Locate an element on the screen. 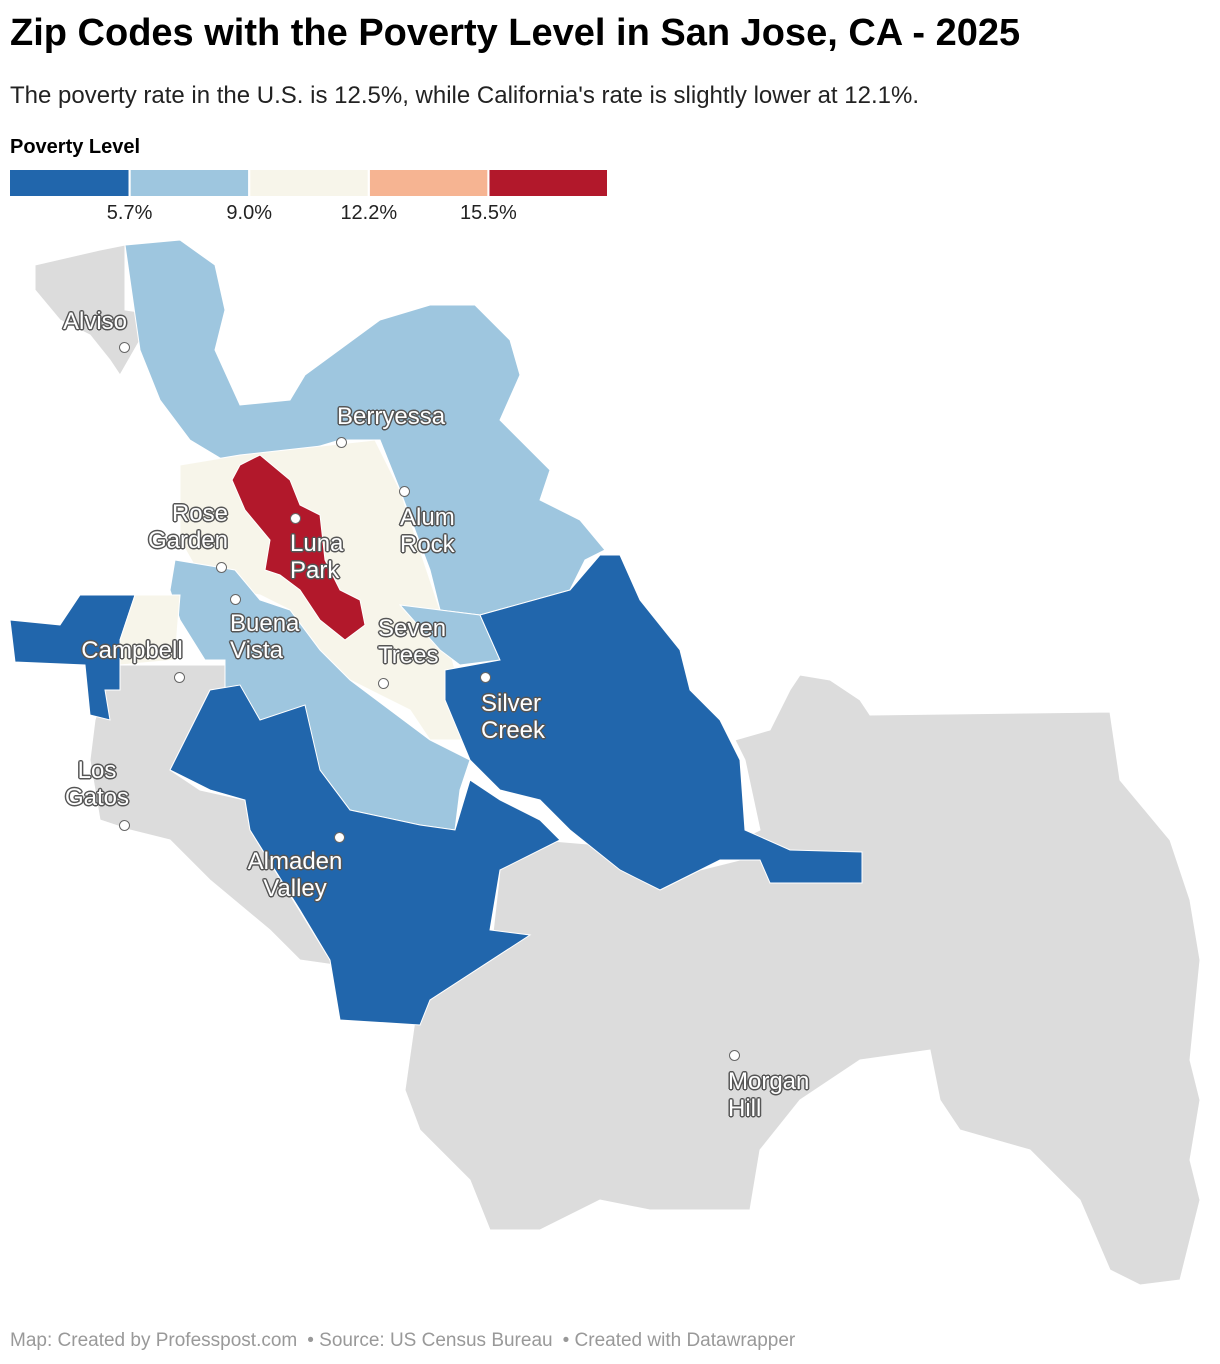 The image size is (1220, 1364). place-label: Buena Vista is located at coordinates (265, 637).